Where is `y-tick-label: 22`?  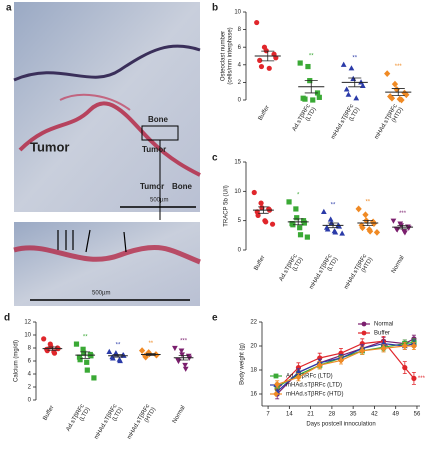
y-tick-label: 22 is located at coordinates (253, 323).